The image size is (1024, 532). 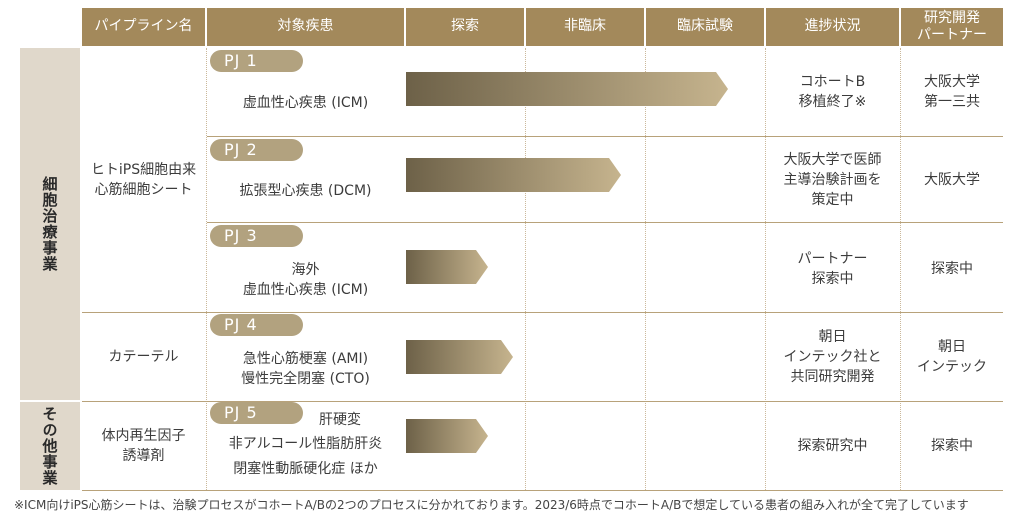 I want to click on pipeline-name-line: カテーテル, so click(x=143, y=356).